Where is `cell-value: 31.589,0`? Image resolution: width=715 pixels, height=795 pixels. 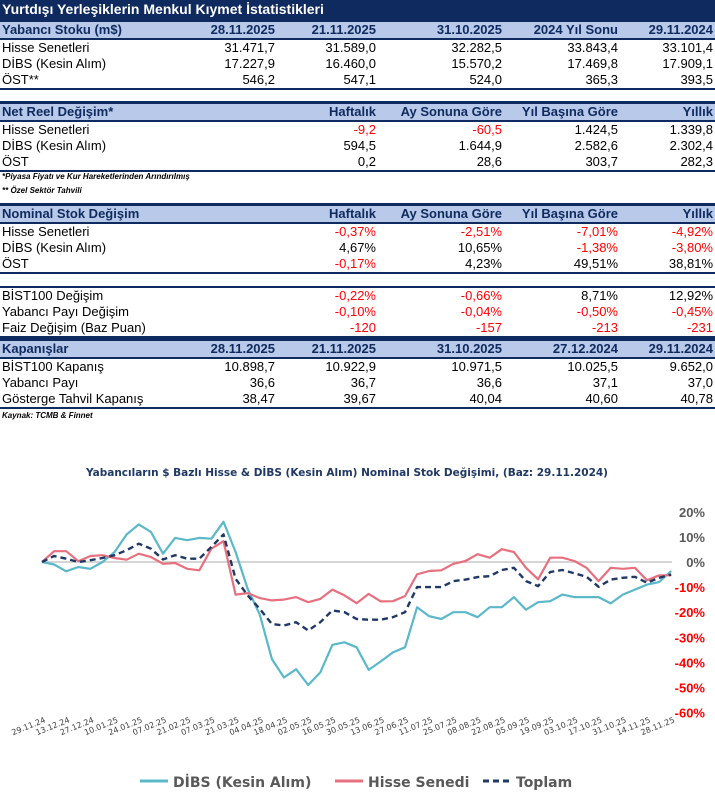 cell-value: 31.589,0 is located at coordinates (350, 47).